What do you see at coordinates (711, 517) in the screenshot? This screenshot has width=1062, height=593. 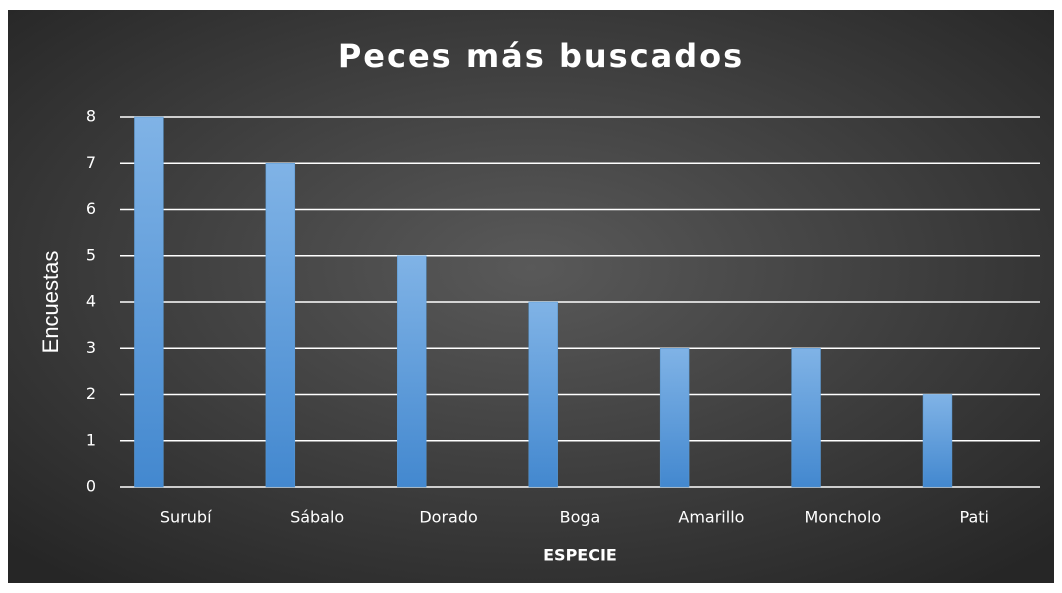 I see `x-tick-label: Amarillo` at bounding box center [711, 517].